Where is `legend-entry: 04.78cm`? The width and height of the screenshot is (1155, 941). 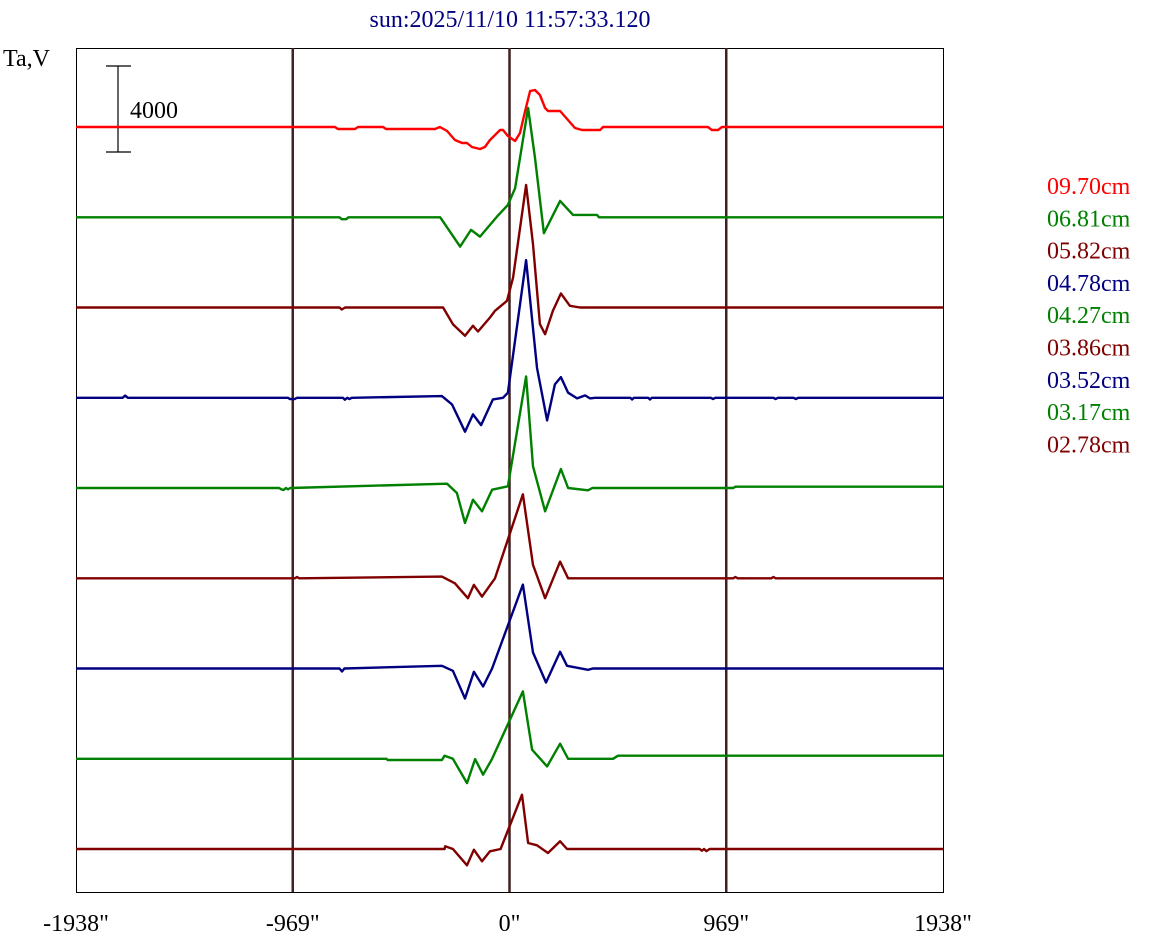
legend-entry: 04.78cm is located at coordinates (1089, 284).